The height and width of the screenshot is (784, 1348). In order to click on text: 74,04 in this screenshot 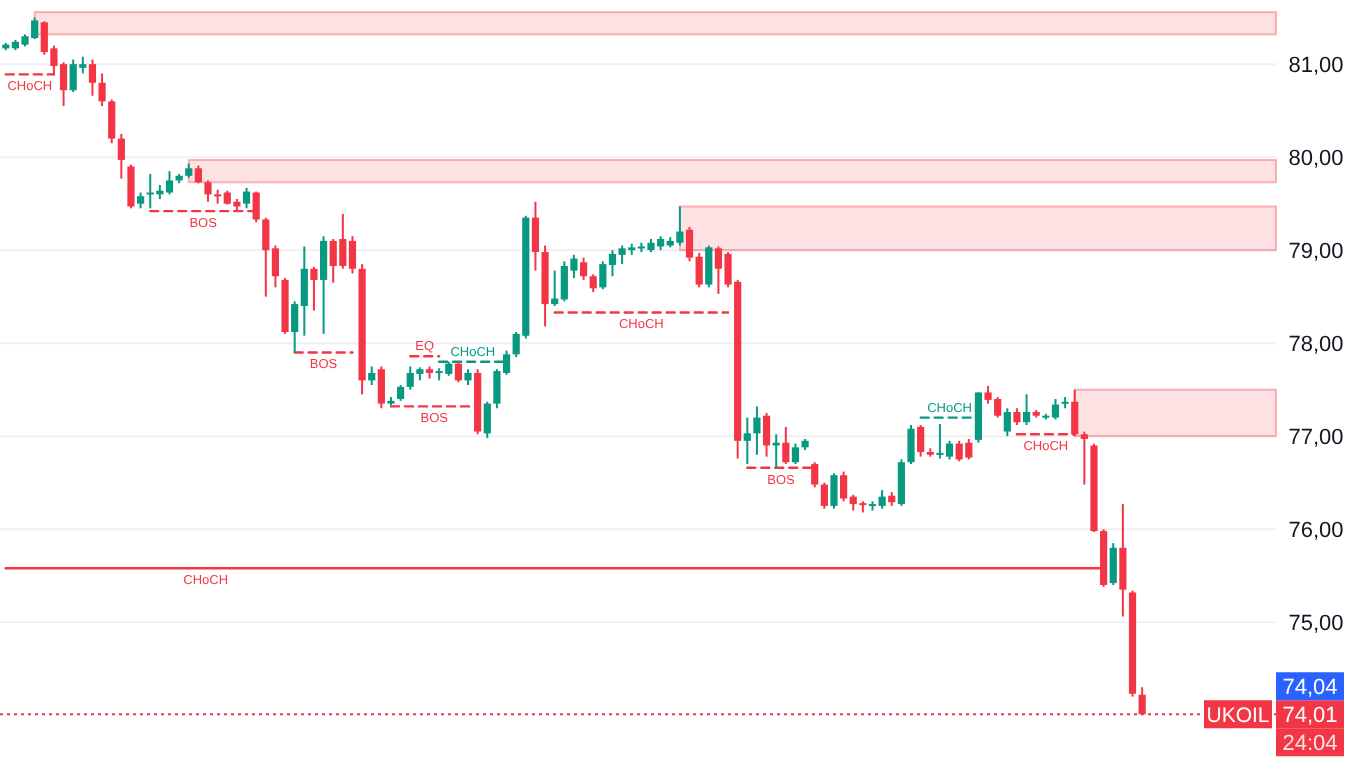, I will do `click(1310, 688)`.